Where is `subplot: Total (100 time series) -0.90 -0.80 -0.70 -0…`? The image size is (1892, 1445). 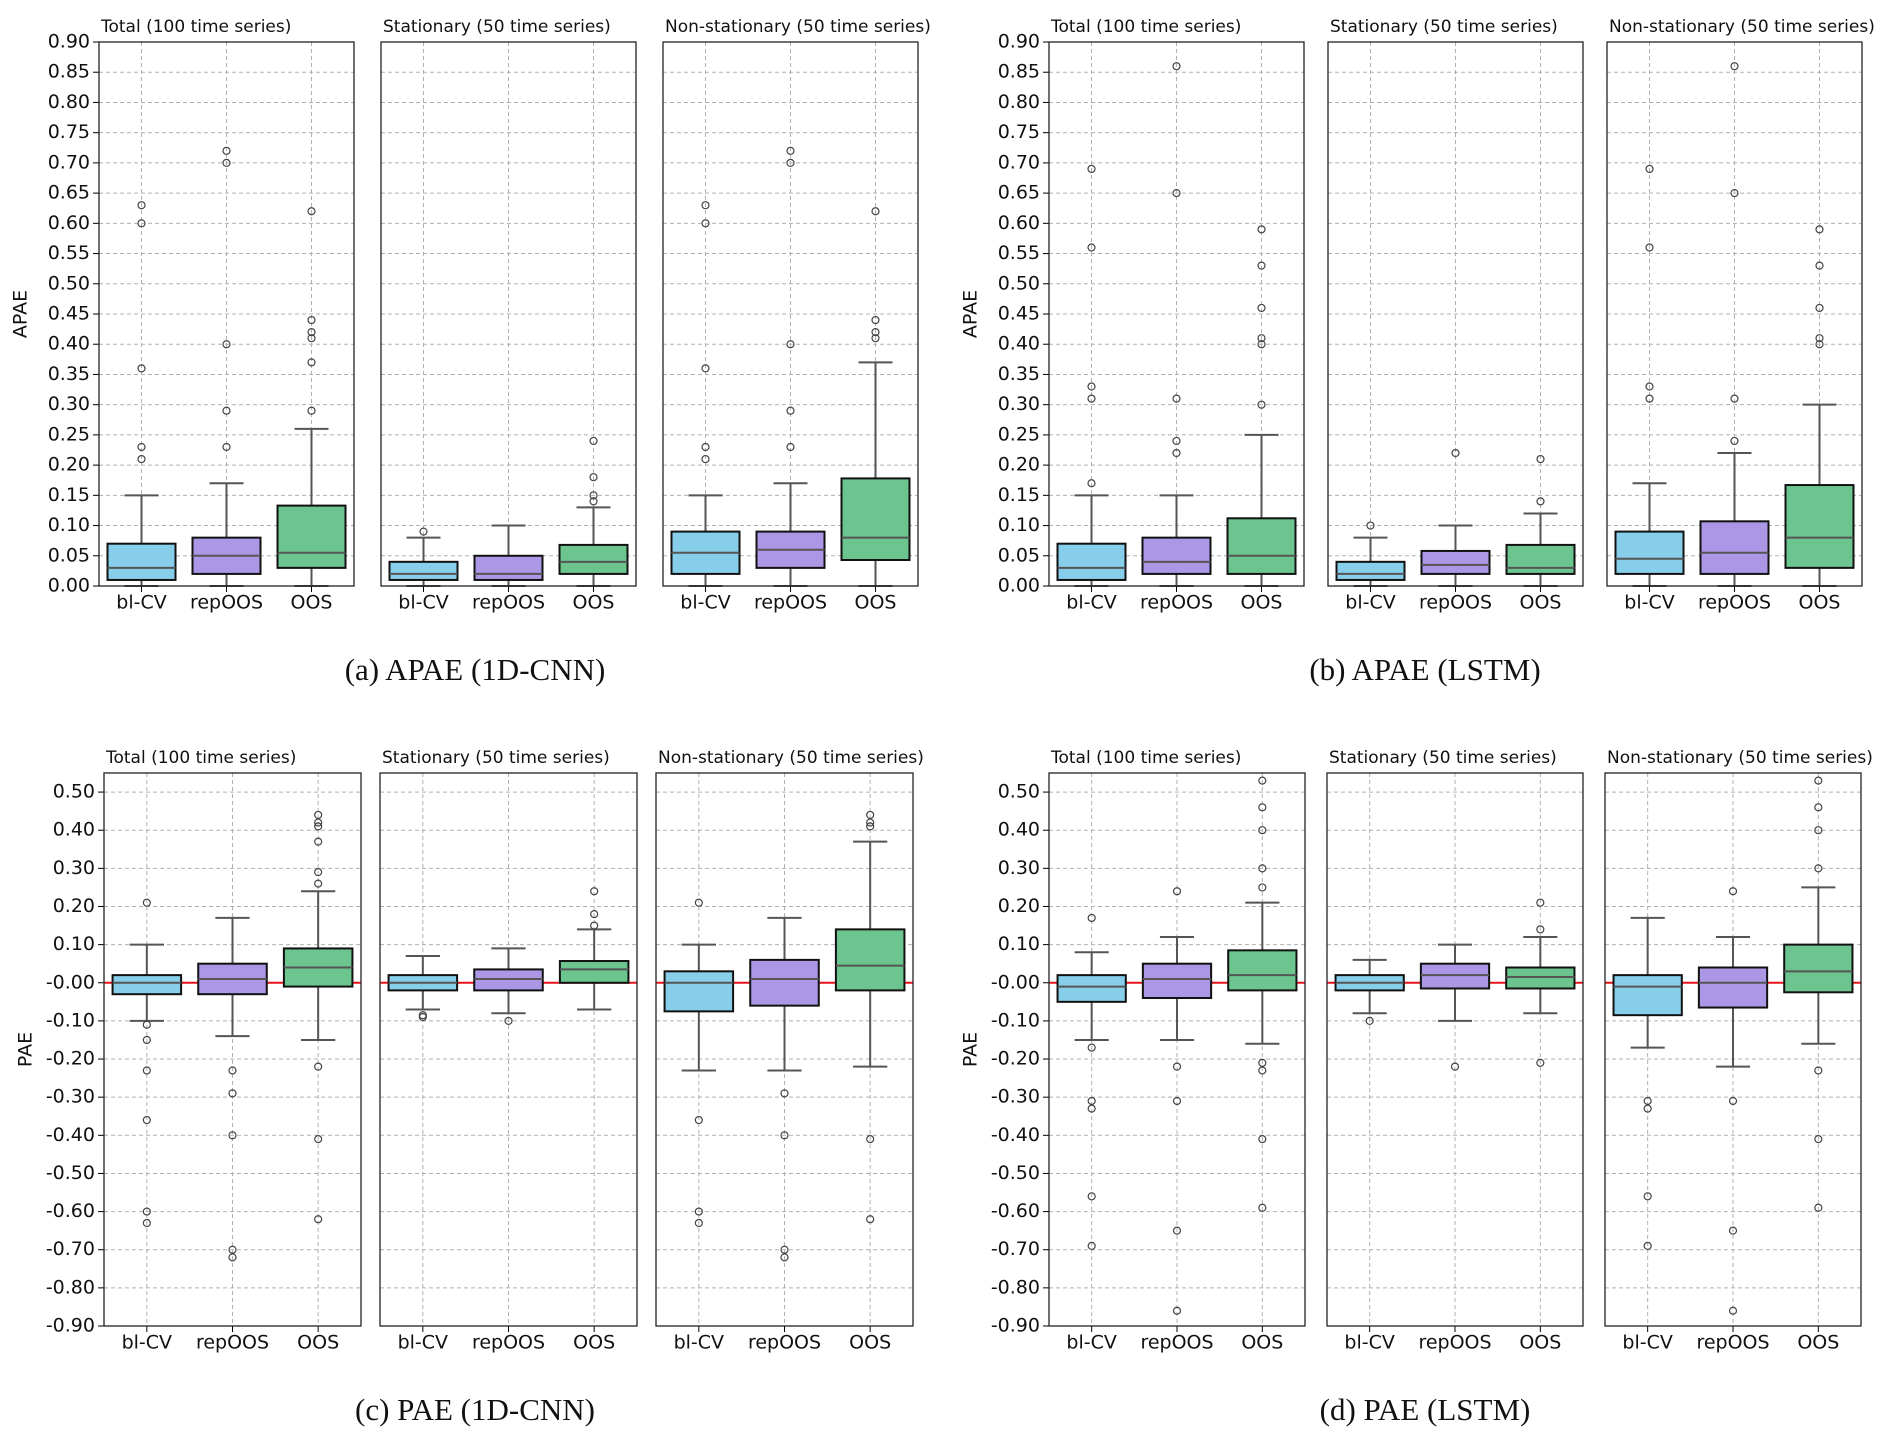 subplot: Total (100 time series) -0.90 -0.80 -0.70 -0… is located at coordinates (204, 1051).